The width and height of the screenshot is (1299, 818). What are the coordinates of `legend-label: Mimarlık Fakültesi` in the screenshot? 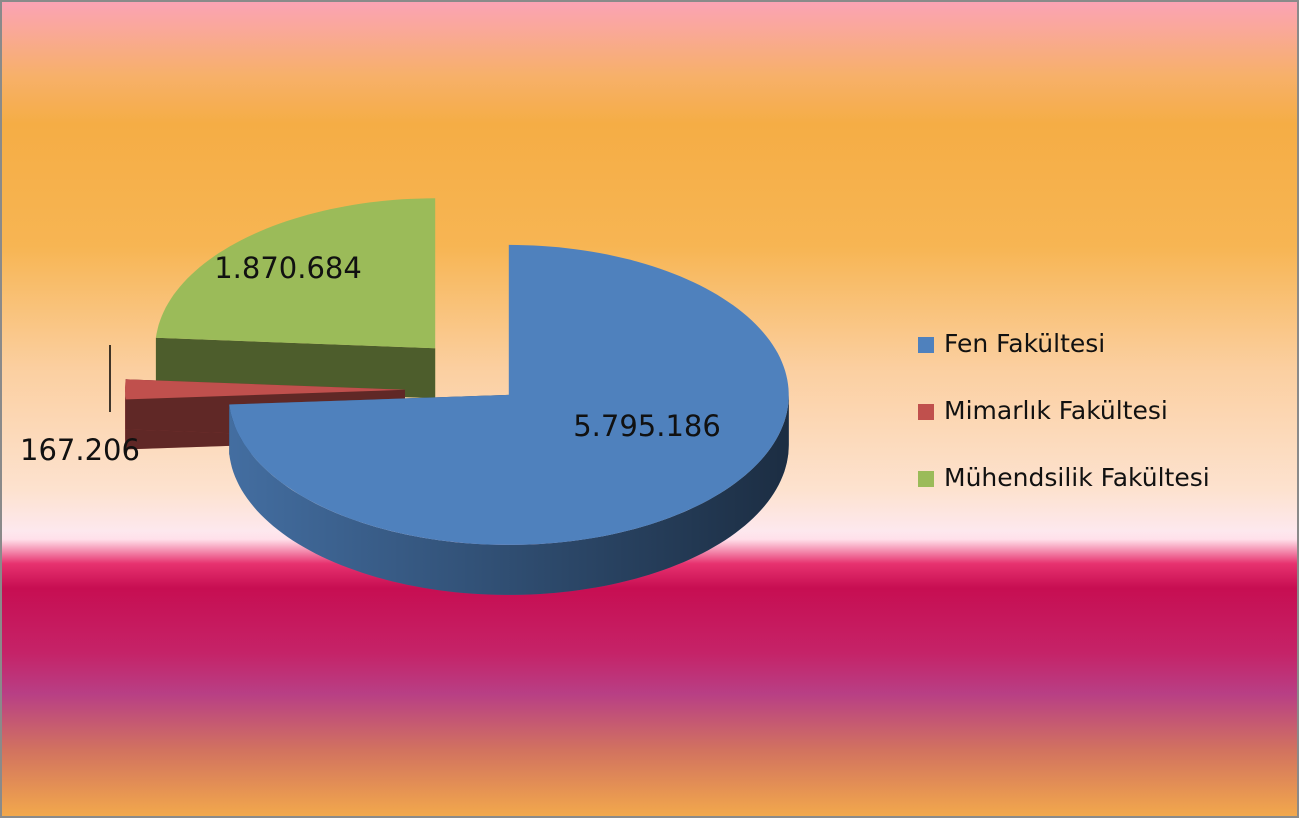 It's located at (1056, 410).